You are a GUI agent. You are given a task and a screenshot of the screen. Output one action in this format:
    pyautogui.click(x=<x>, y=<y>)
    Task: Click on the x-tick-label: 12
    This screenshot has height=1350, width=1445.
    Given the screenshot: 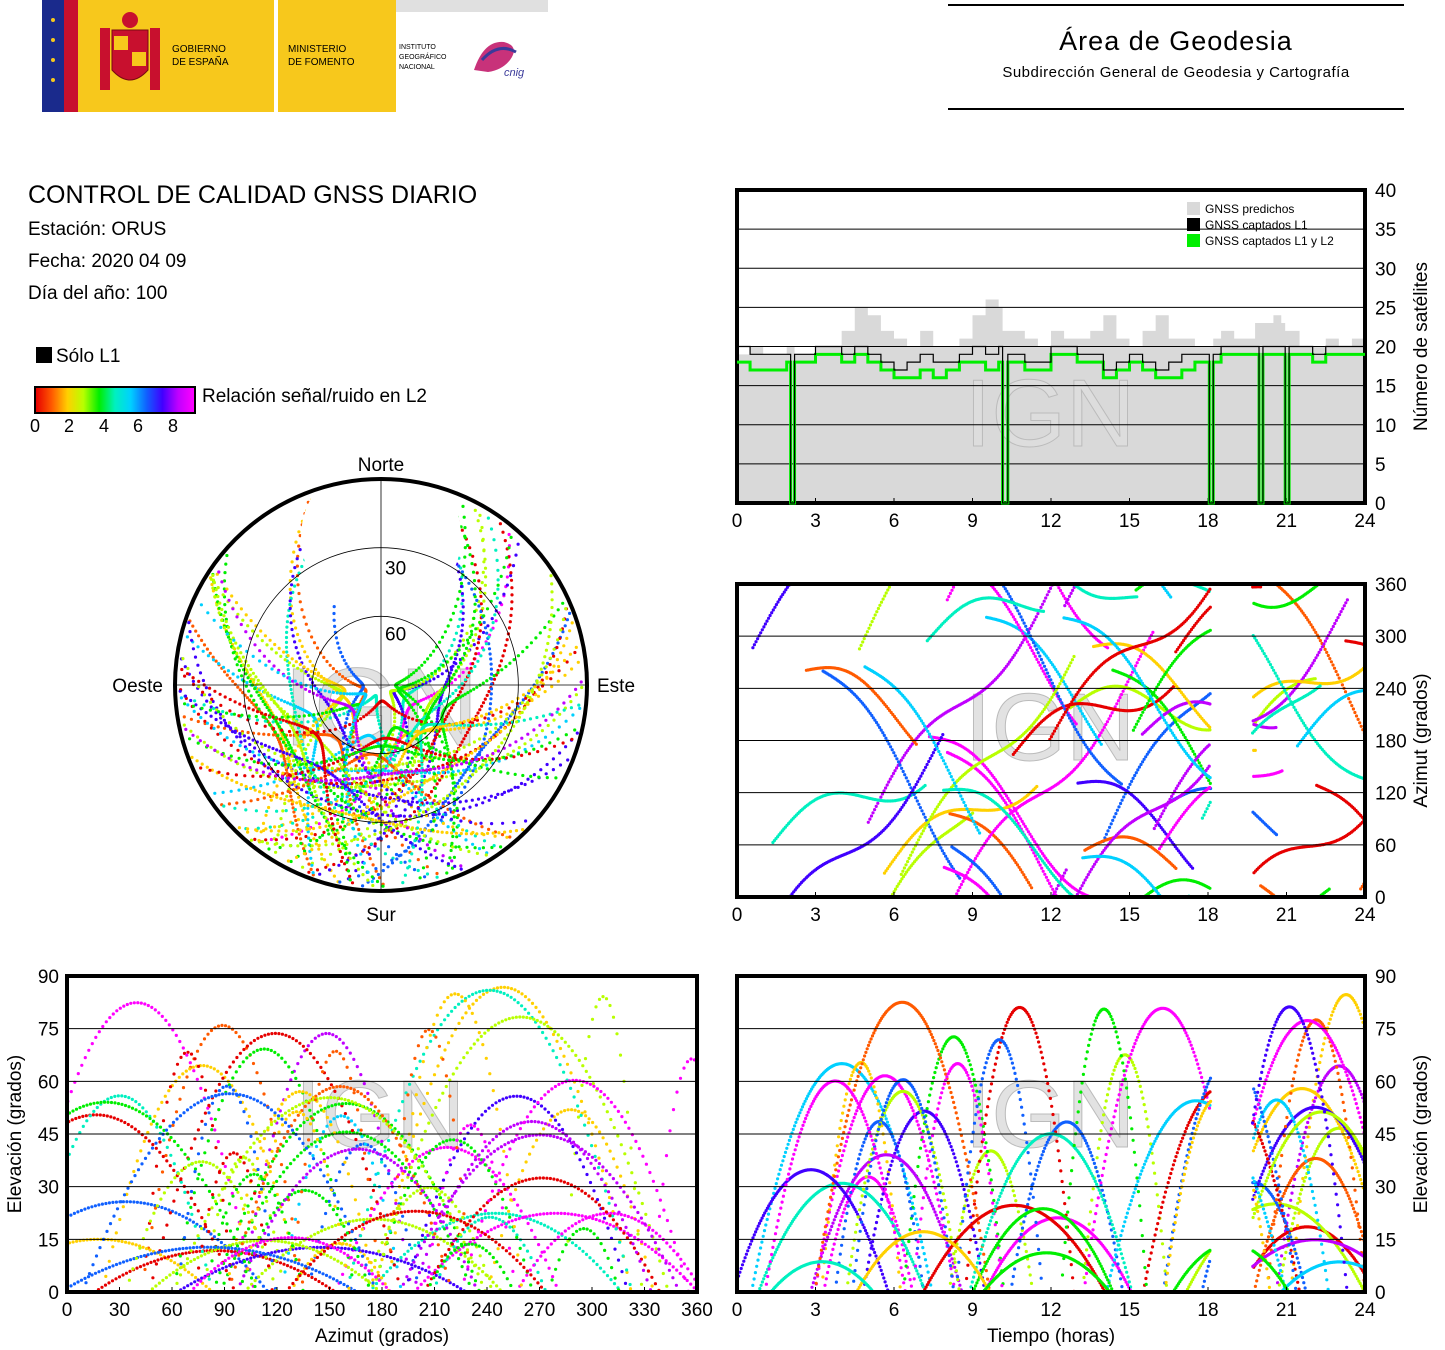 What is the action you would take?
    pyautogui.click(x=1050, y=521)
    